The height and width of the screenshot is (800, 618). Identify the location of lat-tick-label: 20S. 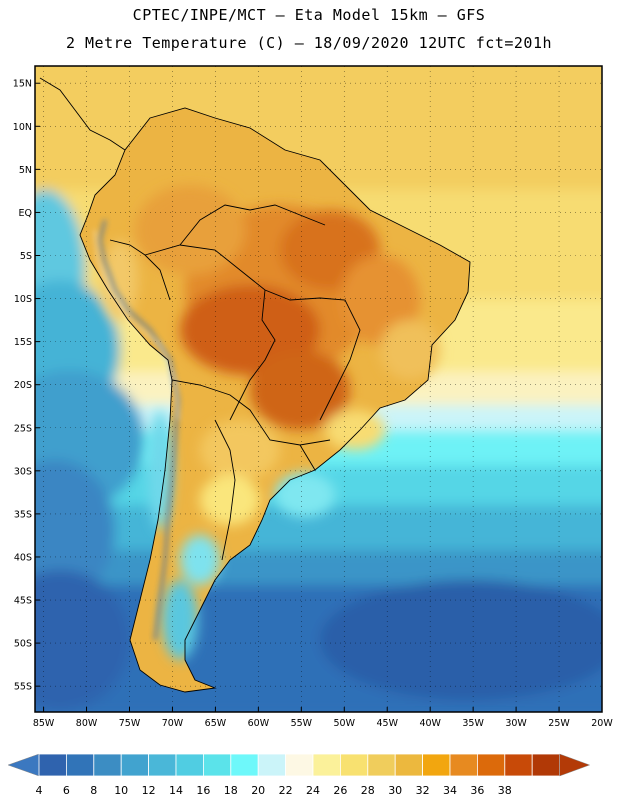
(23, 385).